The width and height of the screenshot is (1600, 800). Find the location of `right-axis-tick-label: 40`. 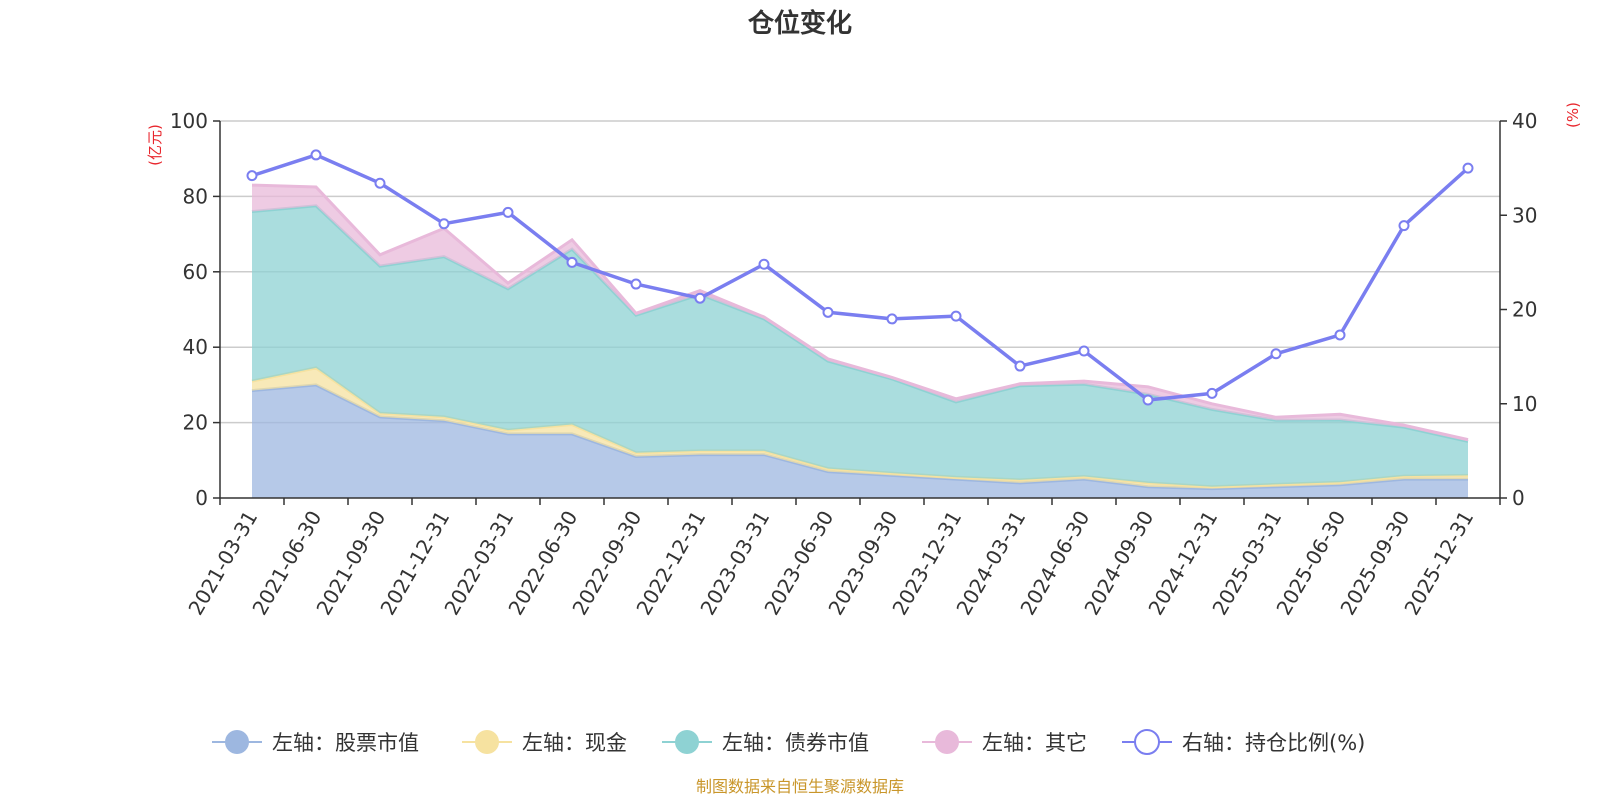

right-axis-tick-label: 40 is located at coordinates (1524, 121).